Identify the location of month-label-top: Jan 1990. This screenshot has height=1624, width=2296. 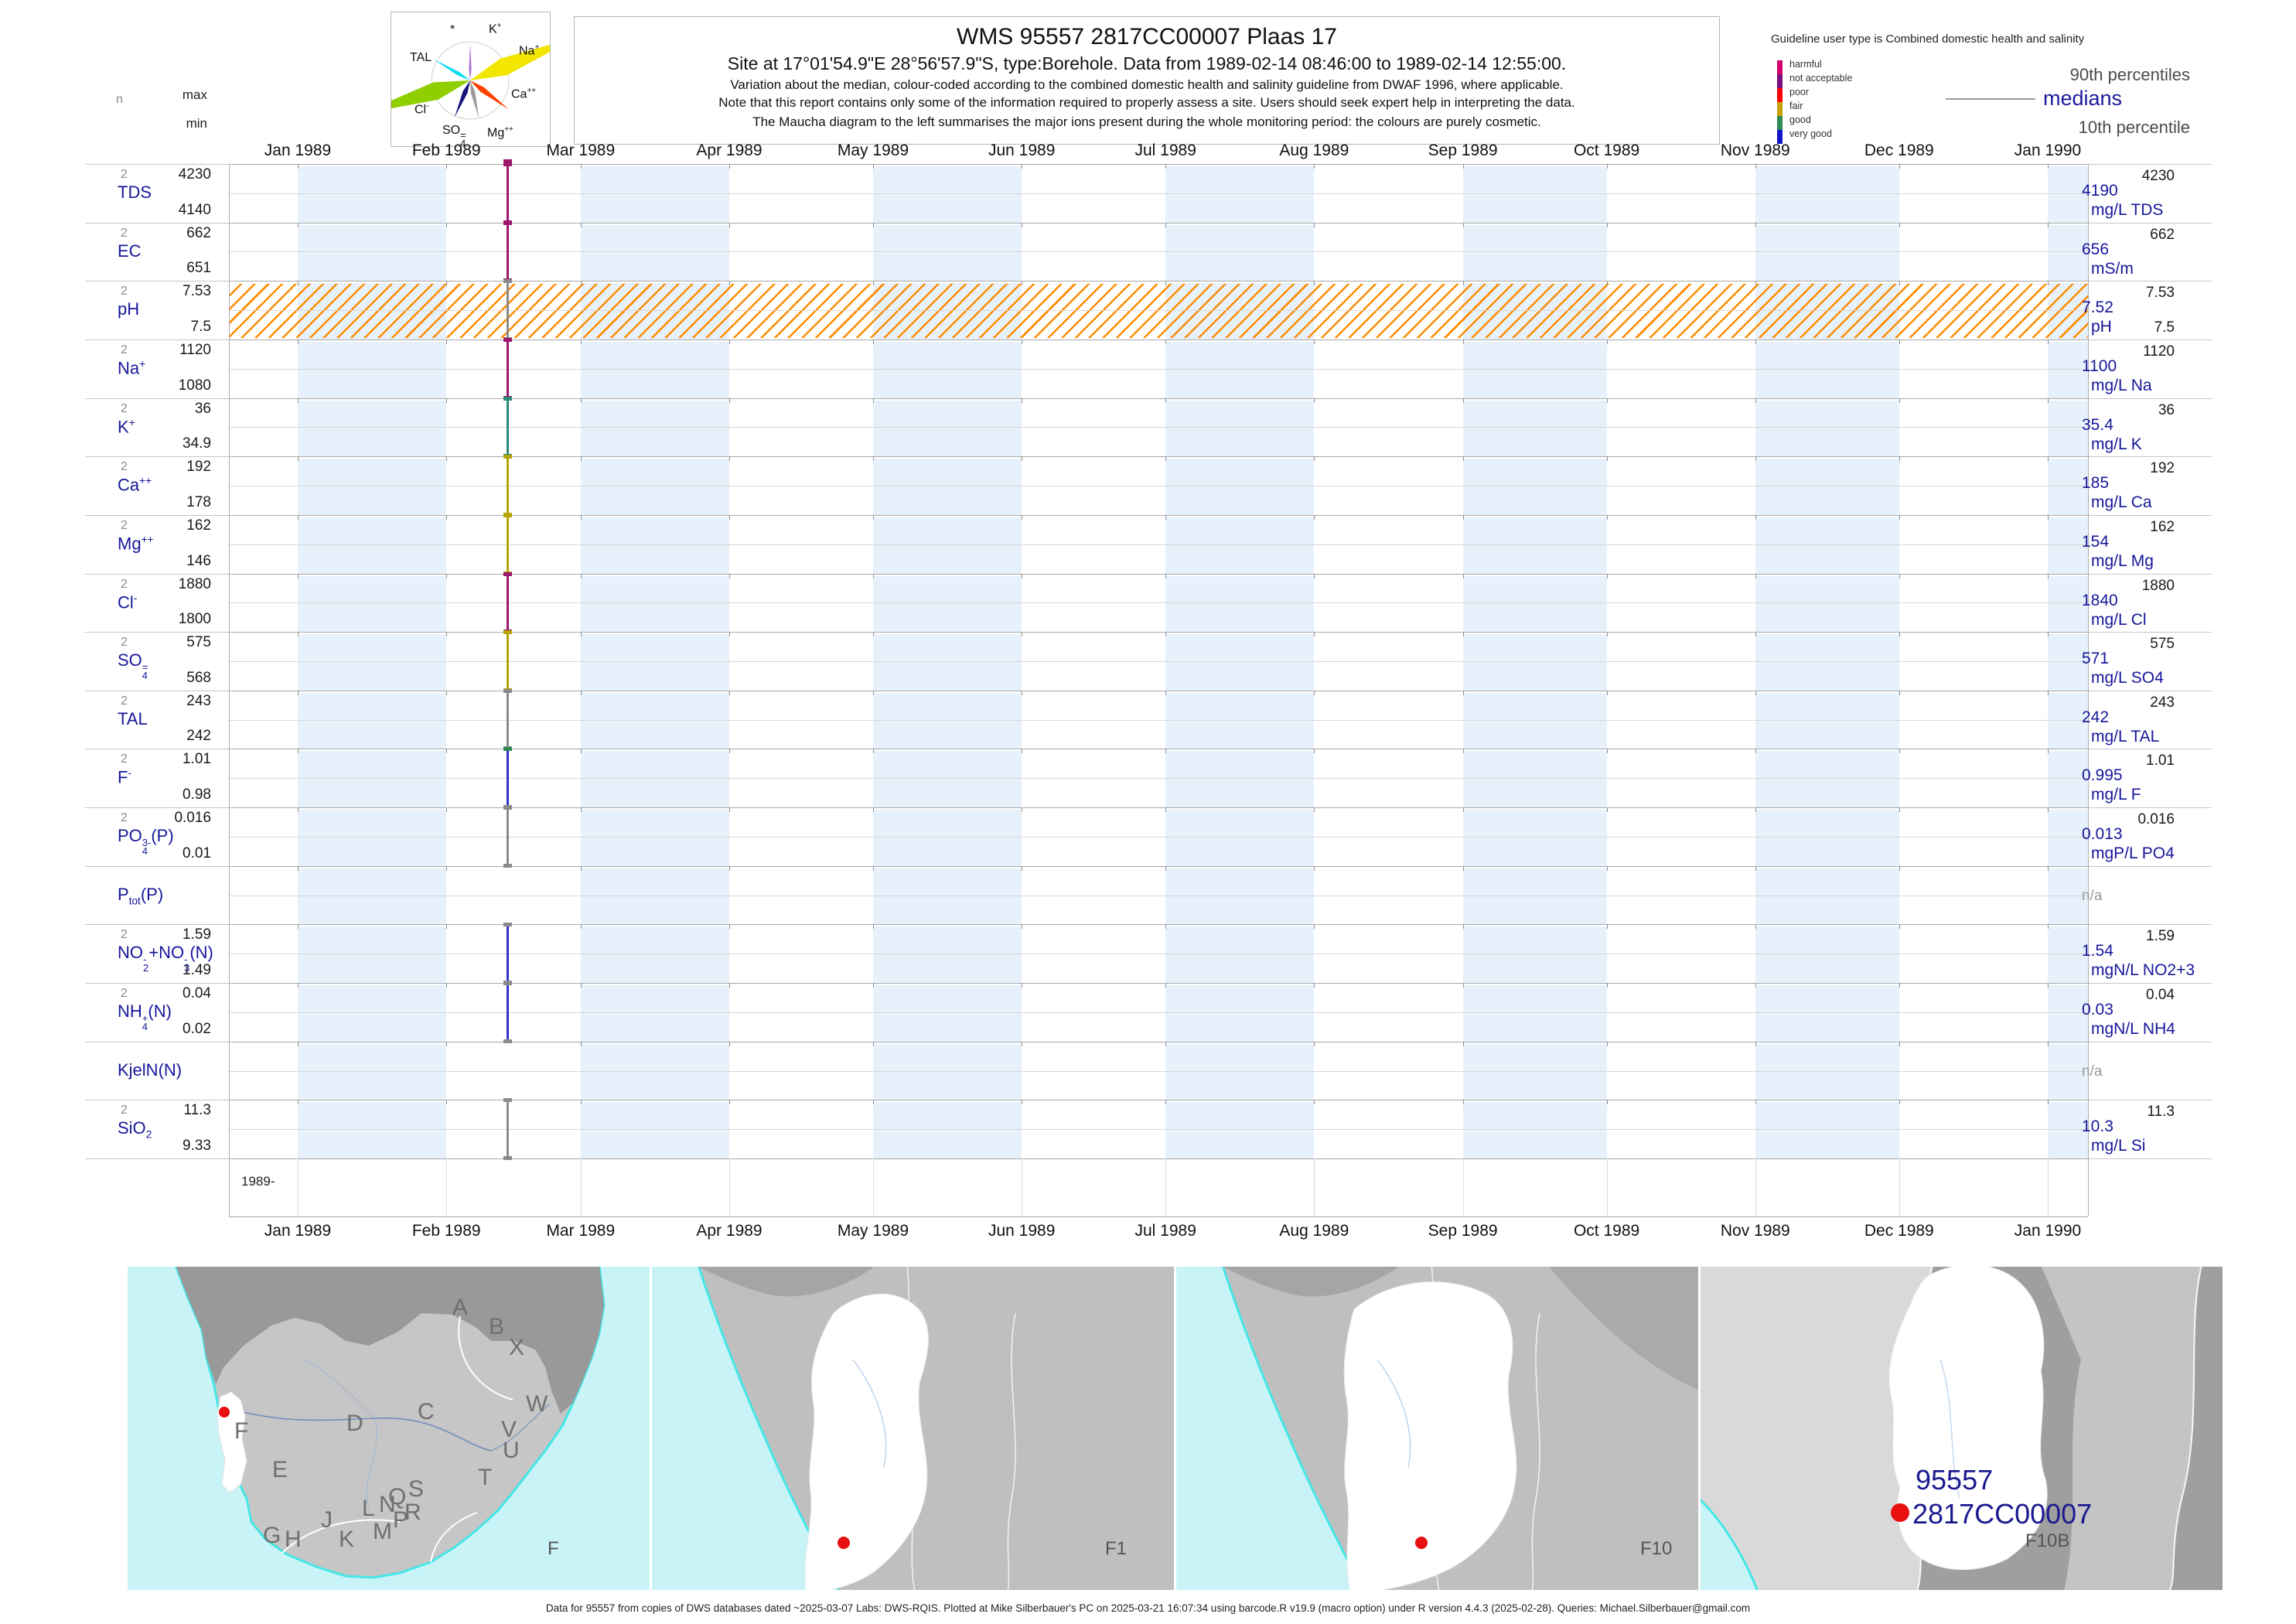
(2048, 150).